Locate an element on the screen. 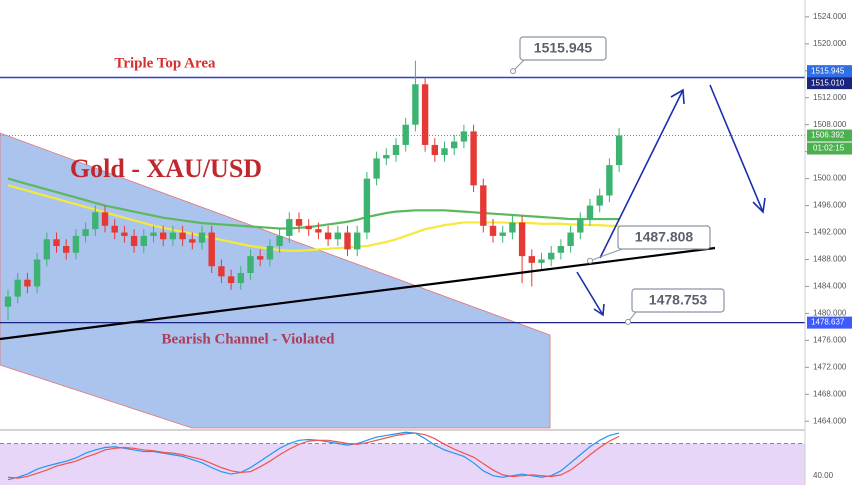  arrows is located at coordinates (671, 200).